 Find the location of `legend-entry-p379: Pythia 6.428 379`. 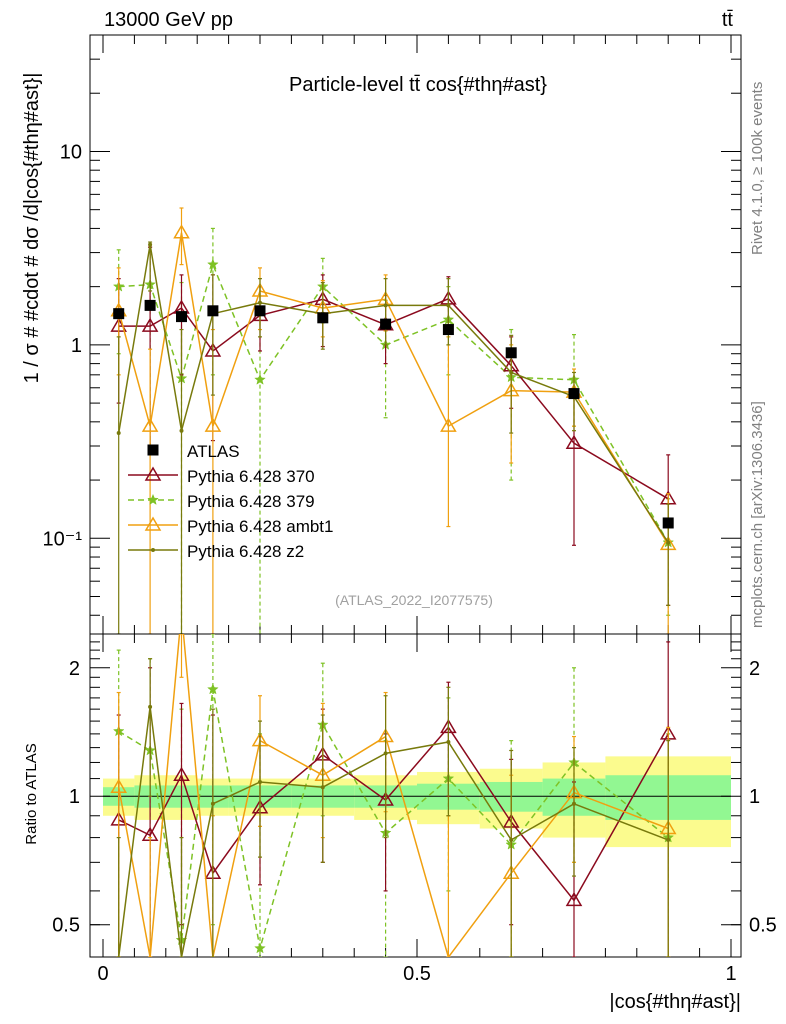

legend-entry-p379: Pythia 6.428 379 is located at coordinates (221, 501).